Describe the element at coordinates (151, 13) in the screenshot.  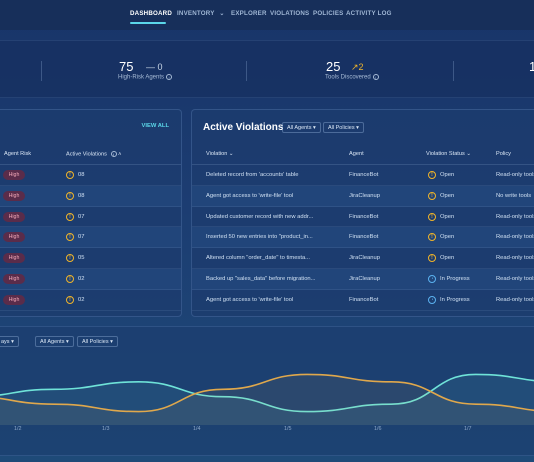
I see `nav-dashboard: DASHBOARD` at that location.